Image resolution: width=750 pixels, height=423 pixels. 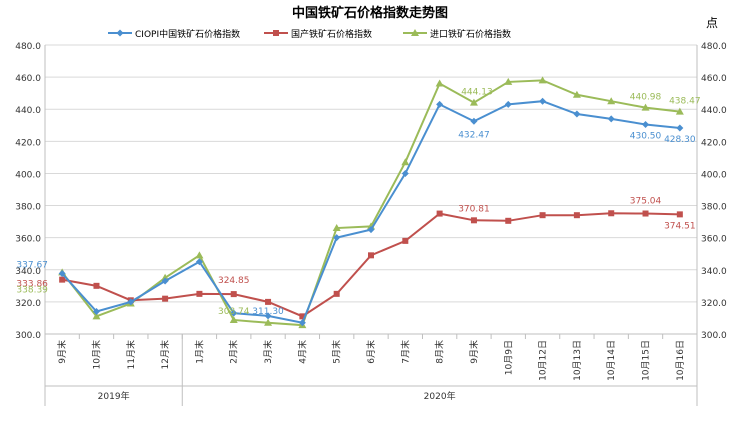 I want to click on data-label: 338.39, so click(x=32, y=290).